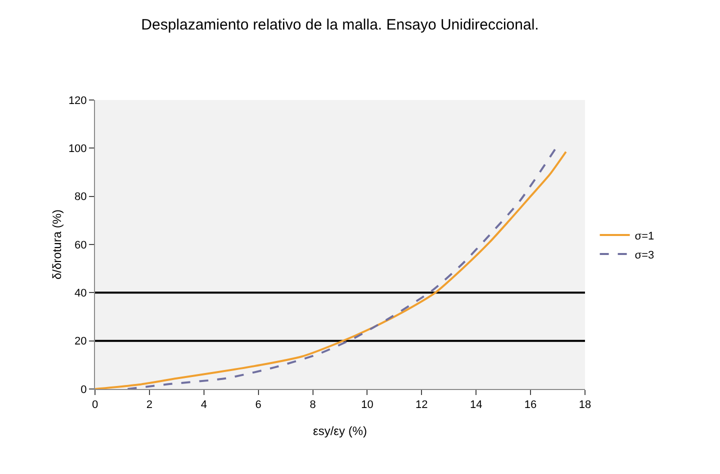 The height and width of the screenshot is (474, 720). What do you see at coordinates (80, 342) in the screenshot?
I see `y-tick-label: 20` at bounding box center [80, 342].